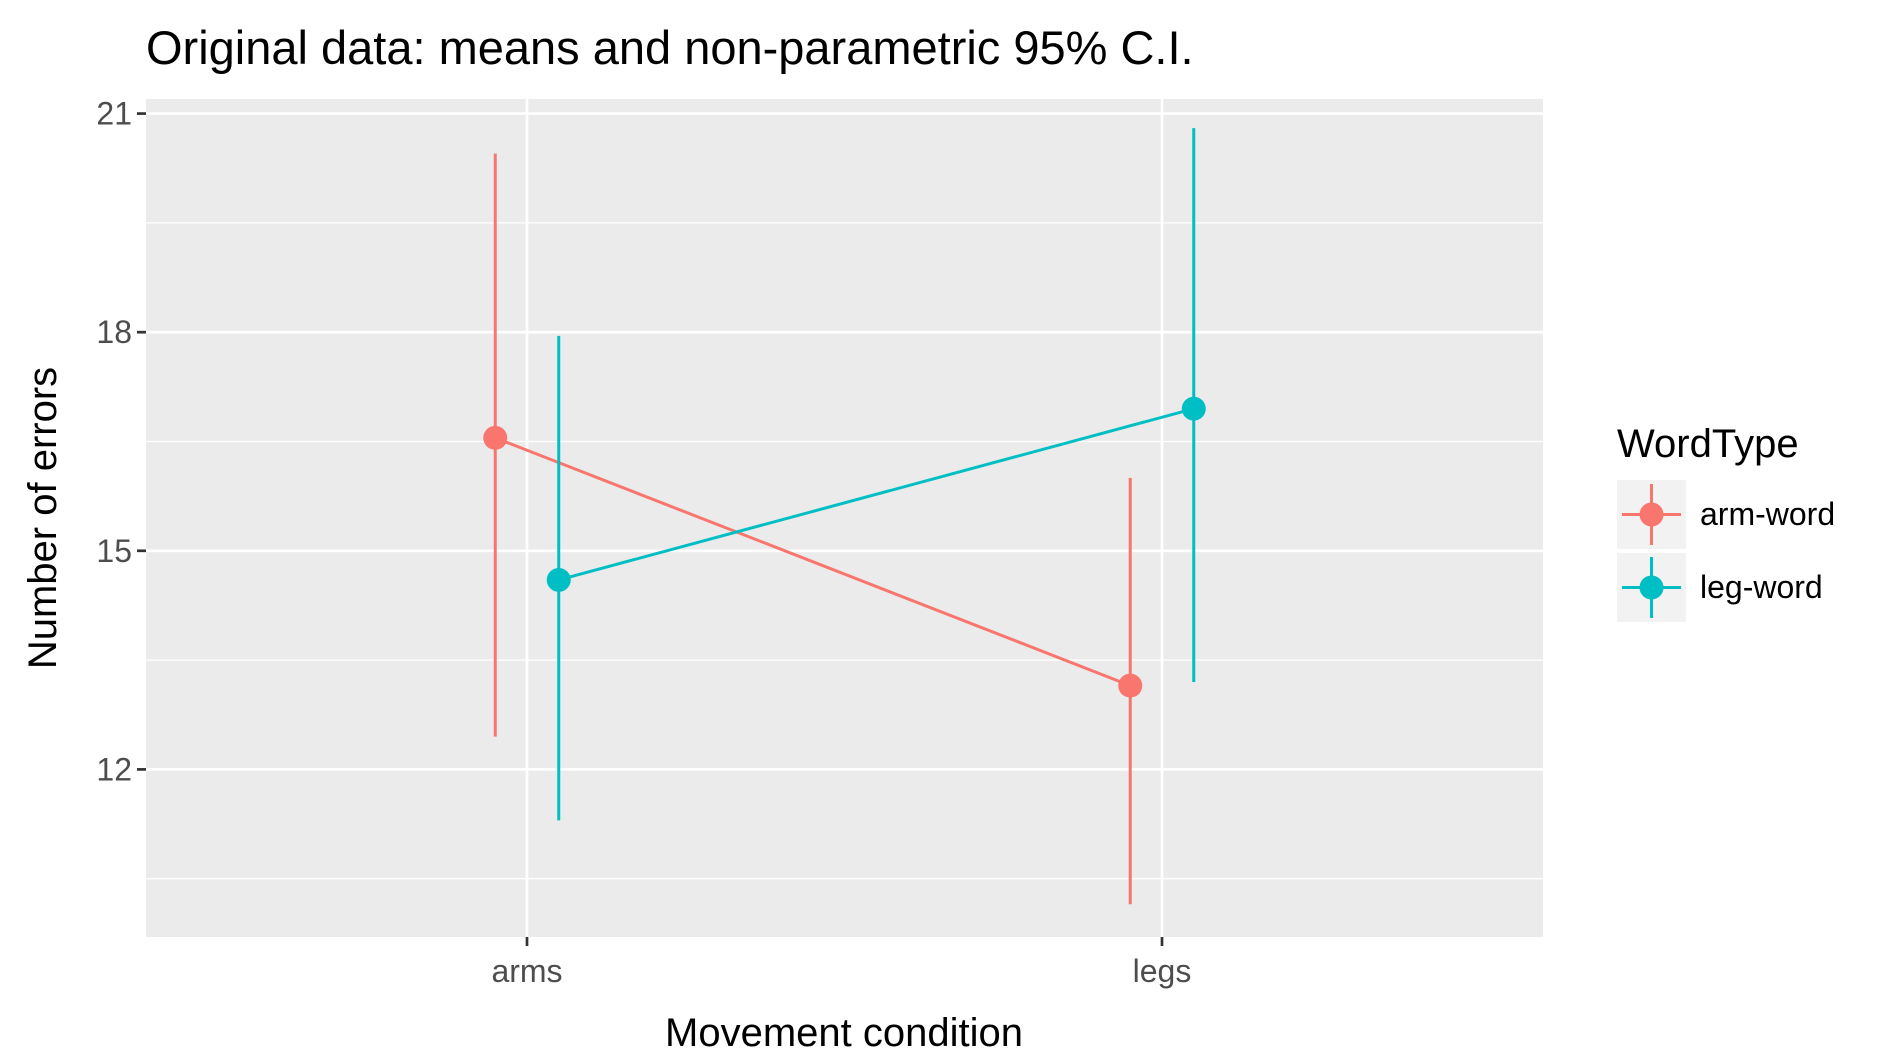 Image resolution: width=1881 pixels, height=1059 pixels. I want to click on x-tick-label: legs, so click(1162, 971).